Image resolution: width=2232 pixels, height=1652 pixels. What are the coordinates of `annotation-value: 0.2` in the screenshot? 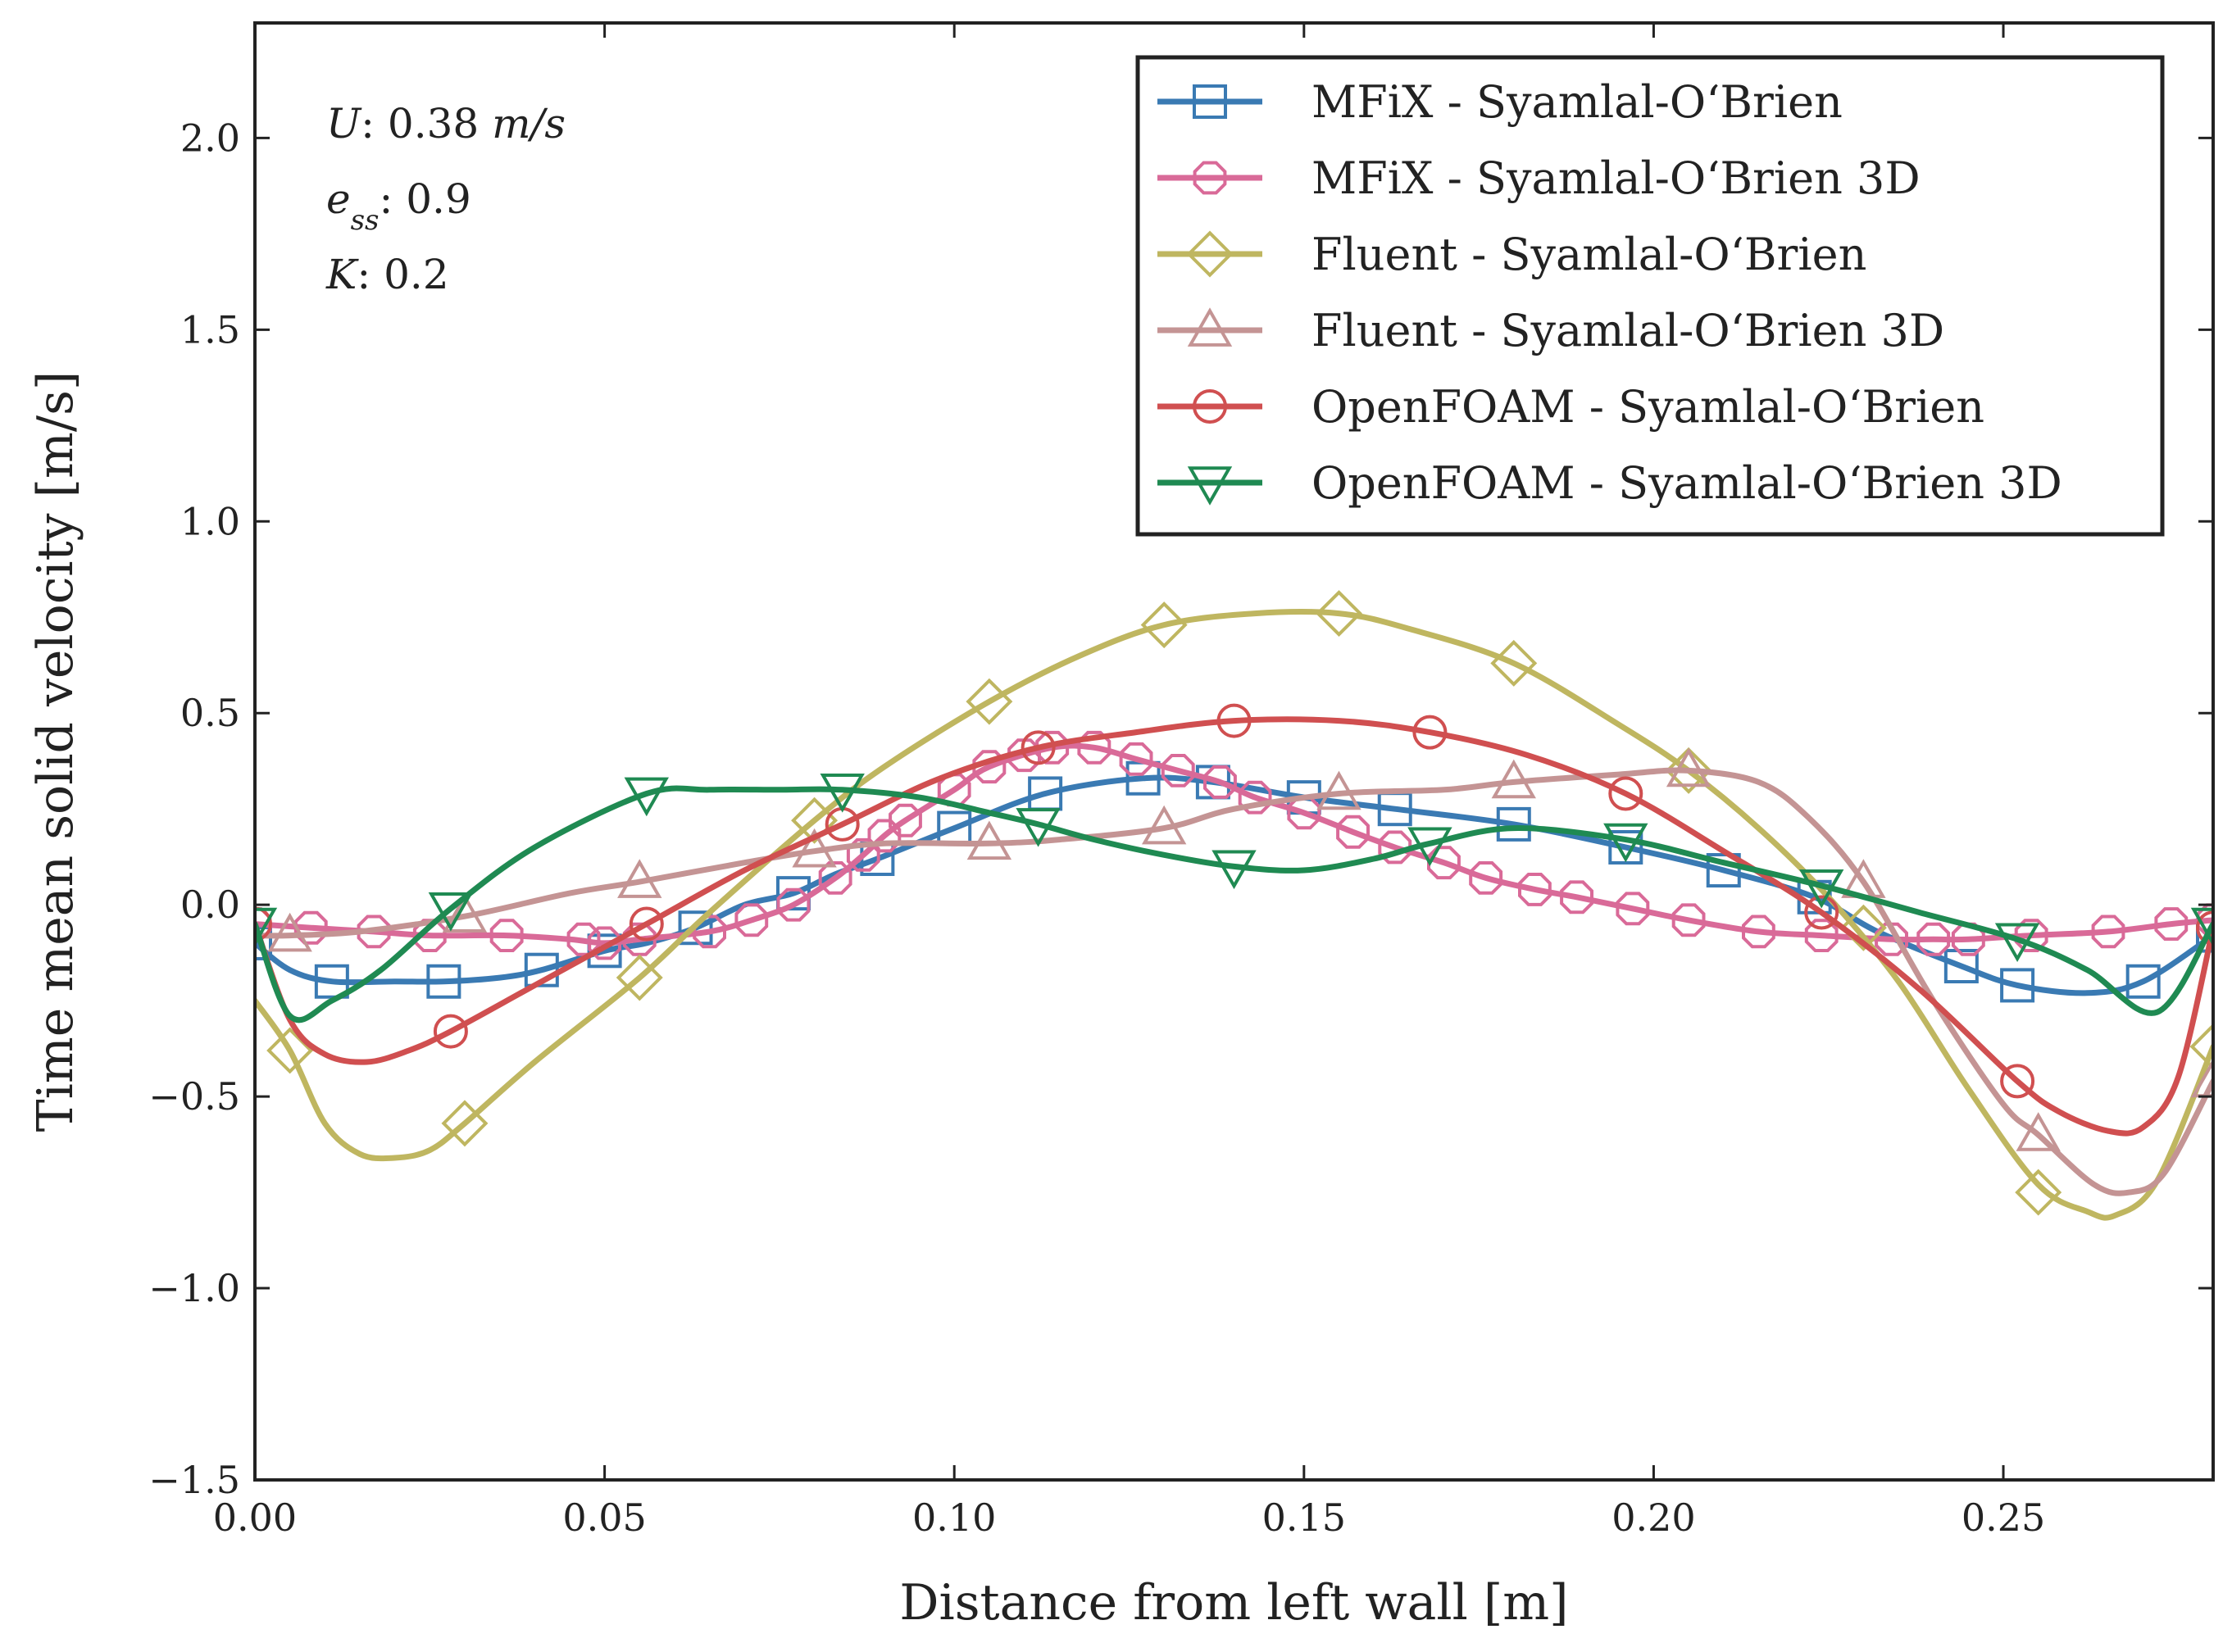 It's located at (416, 274).